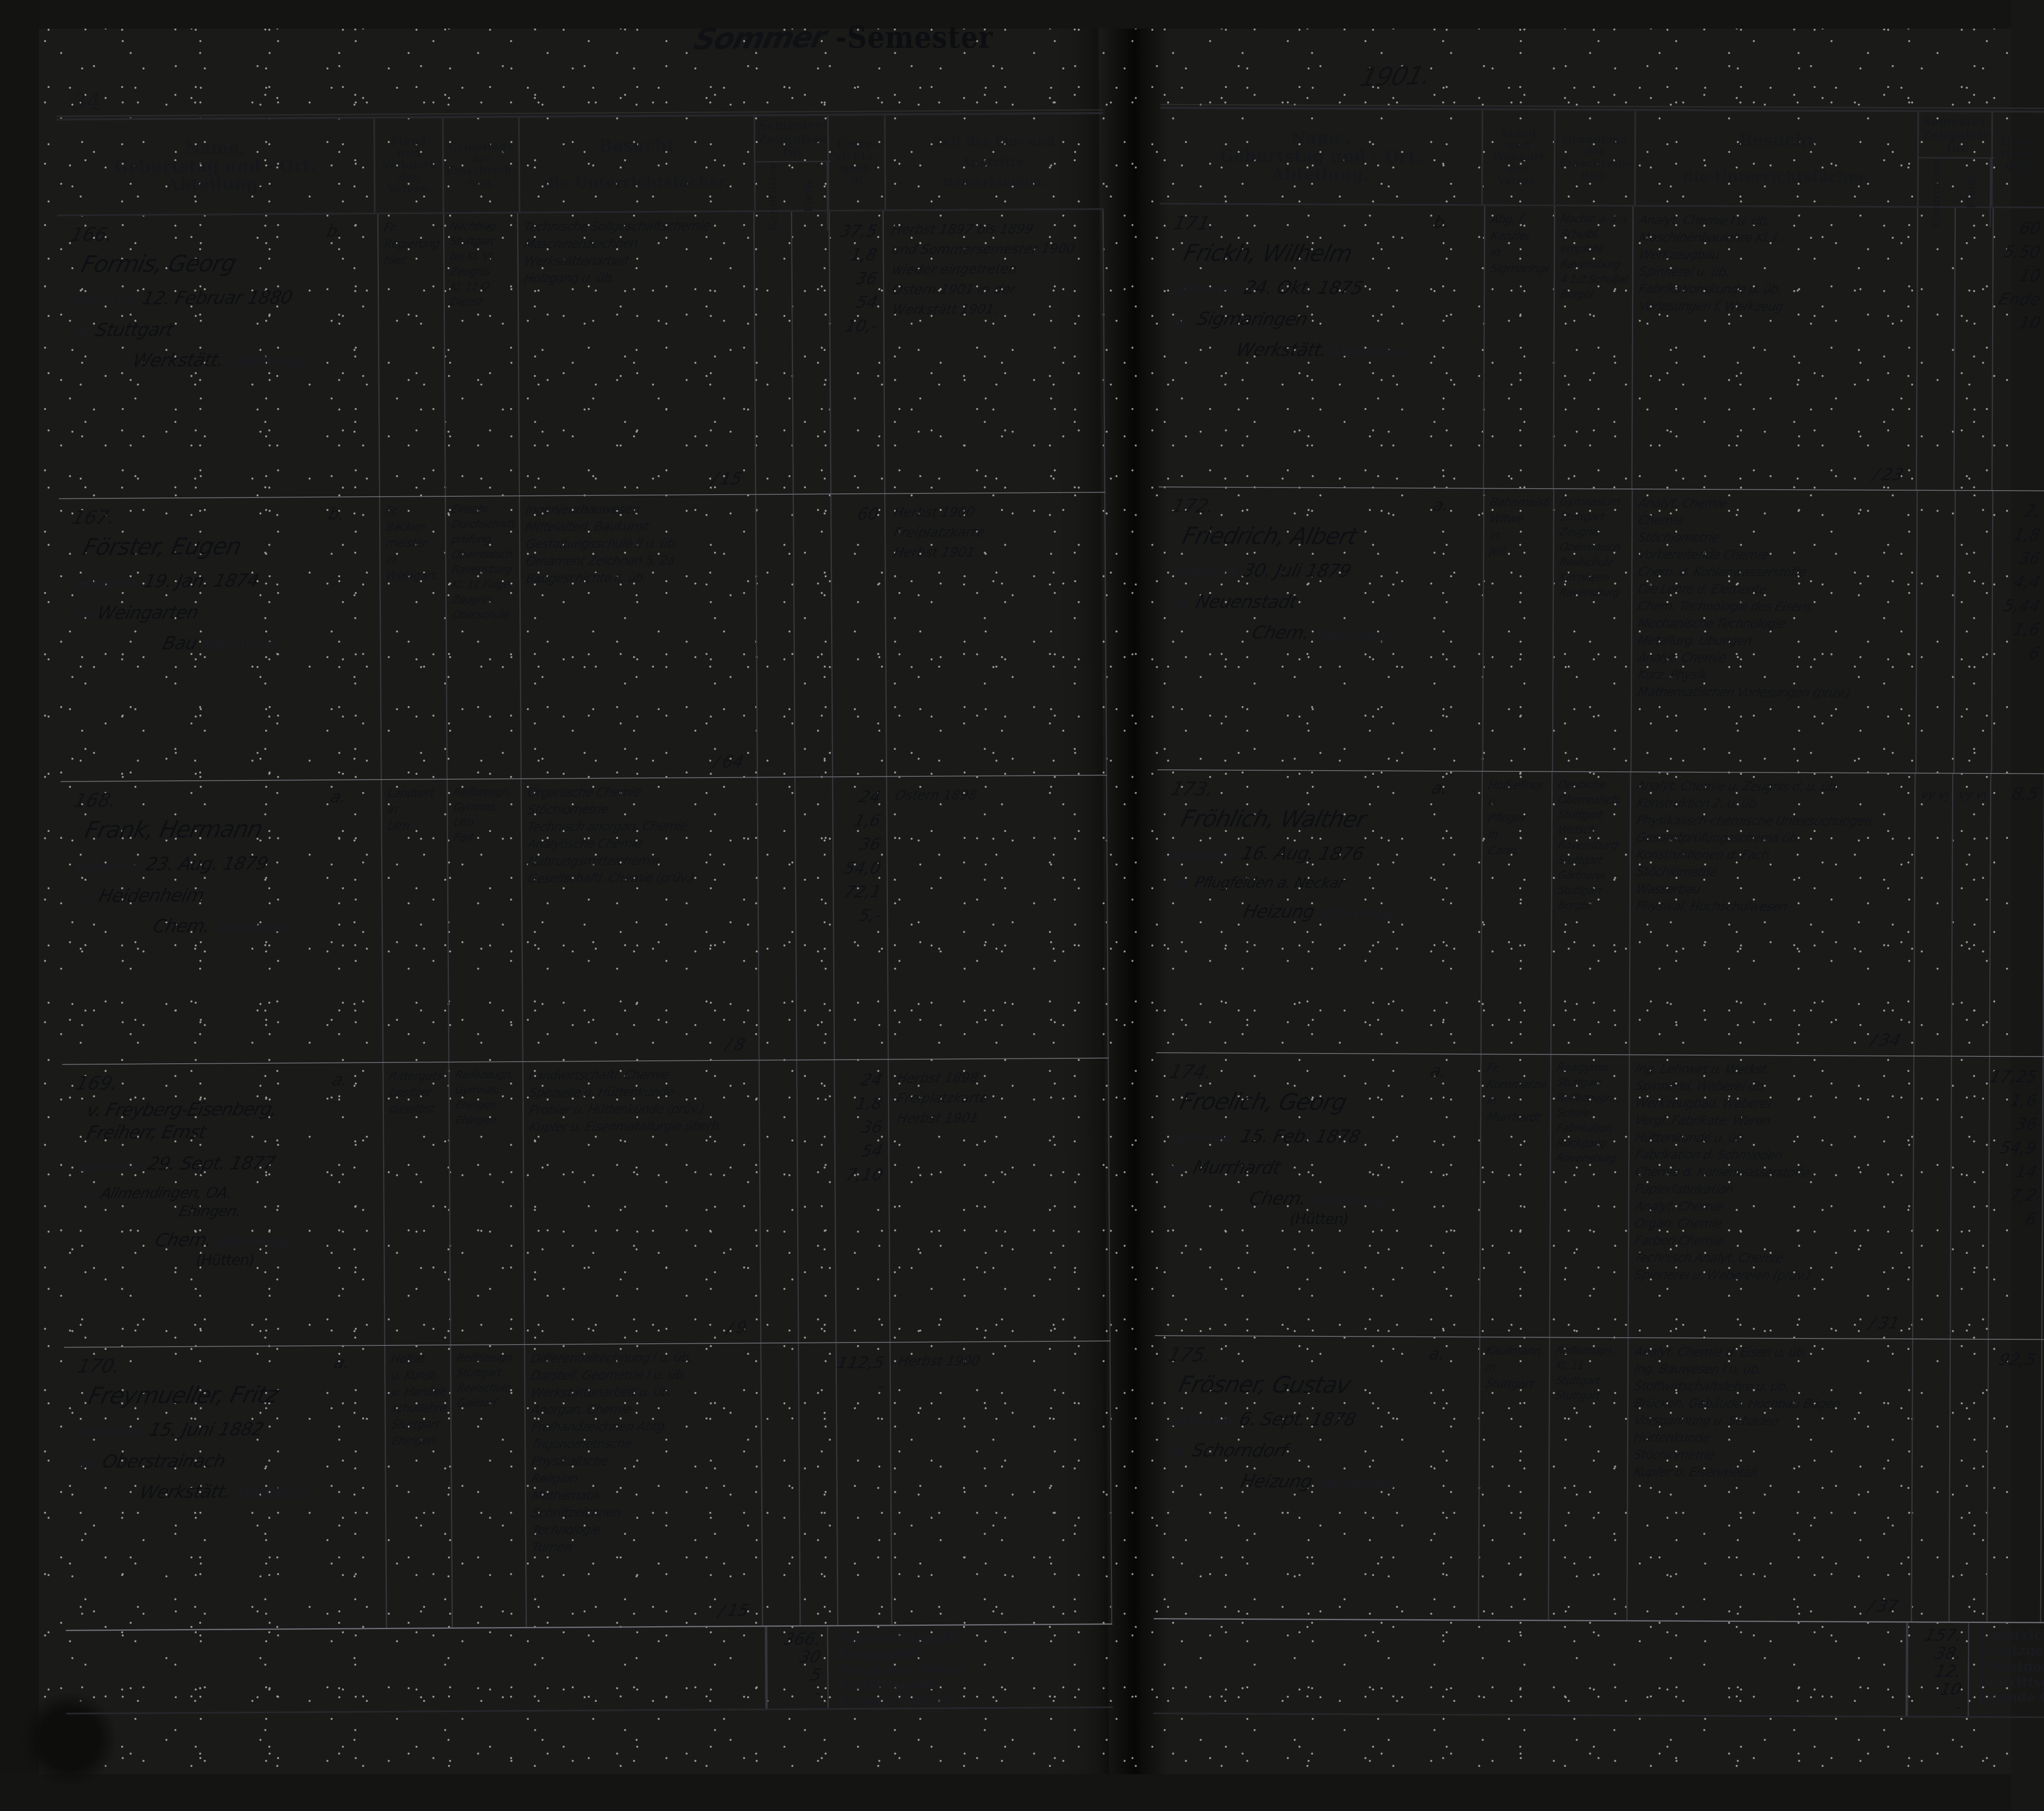  What do you see at coordinates (1684, 272) in the screenshot?
I see `handwritten-line: Spinnerei u. üb.` at bounding box center [1684, 272].